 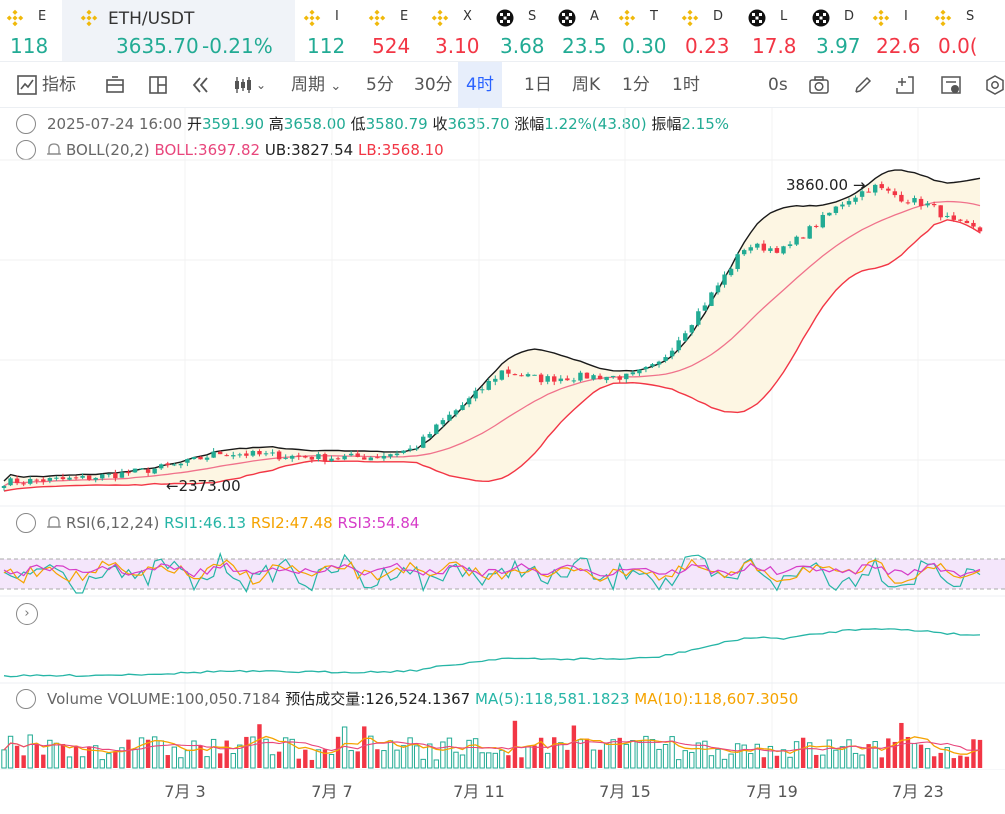 What do you see at coordinates (905, 85) in the screenshot?
I see `add-drawing-icon` at bounding box center [905, 85].